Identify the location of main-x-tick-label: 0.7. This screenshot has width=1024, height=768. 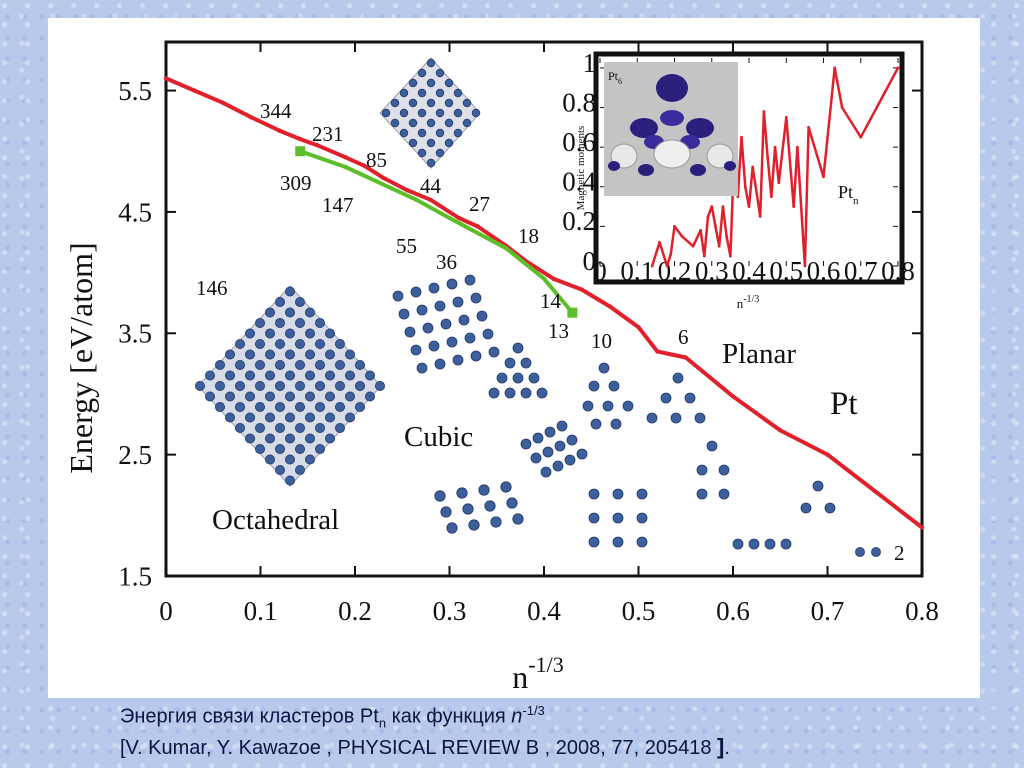
(828, 611).